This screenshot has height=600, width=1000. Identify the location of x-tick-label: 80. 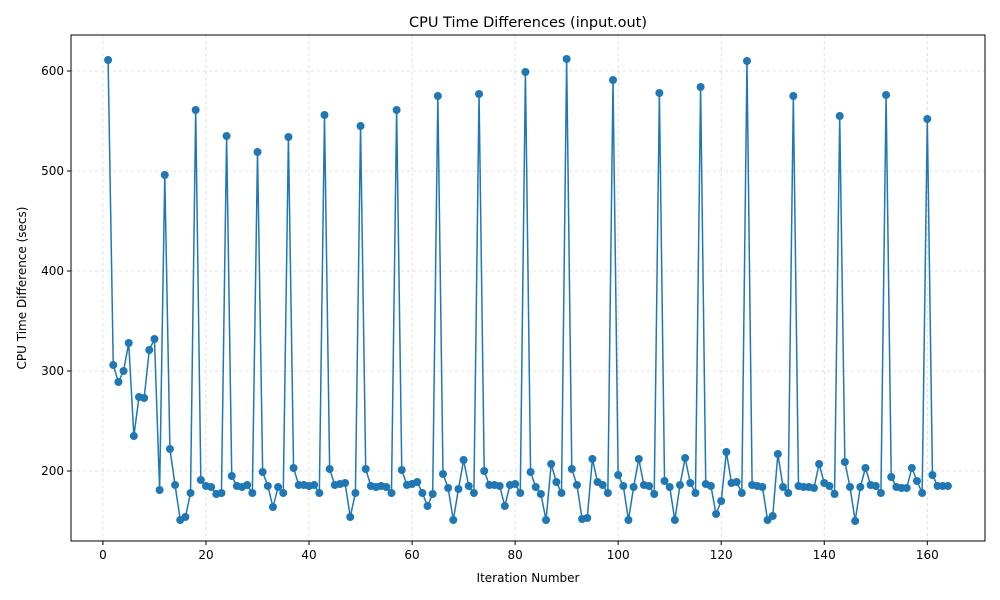
(514, 555).